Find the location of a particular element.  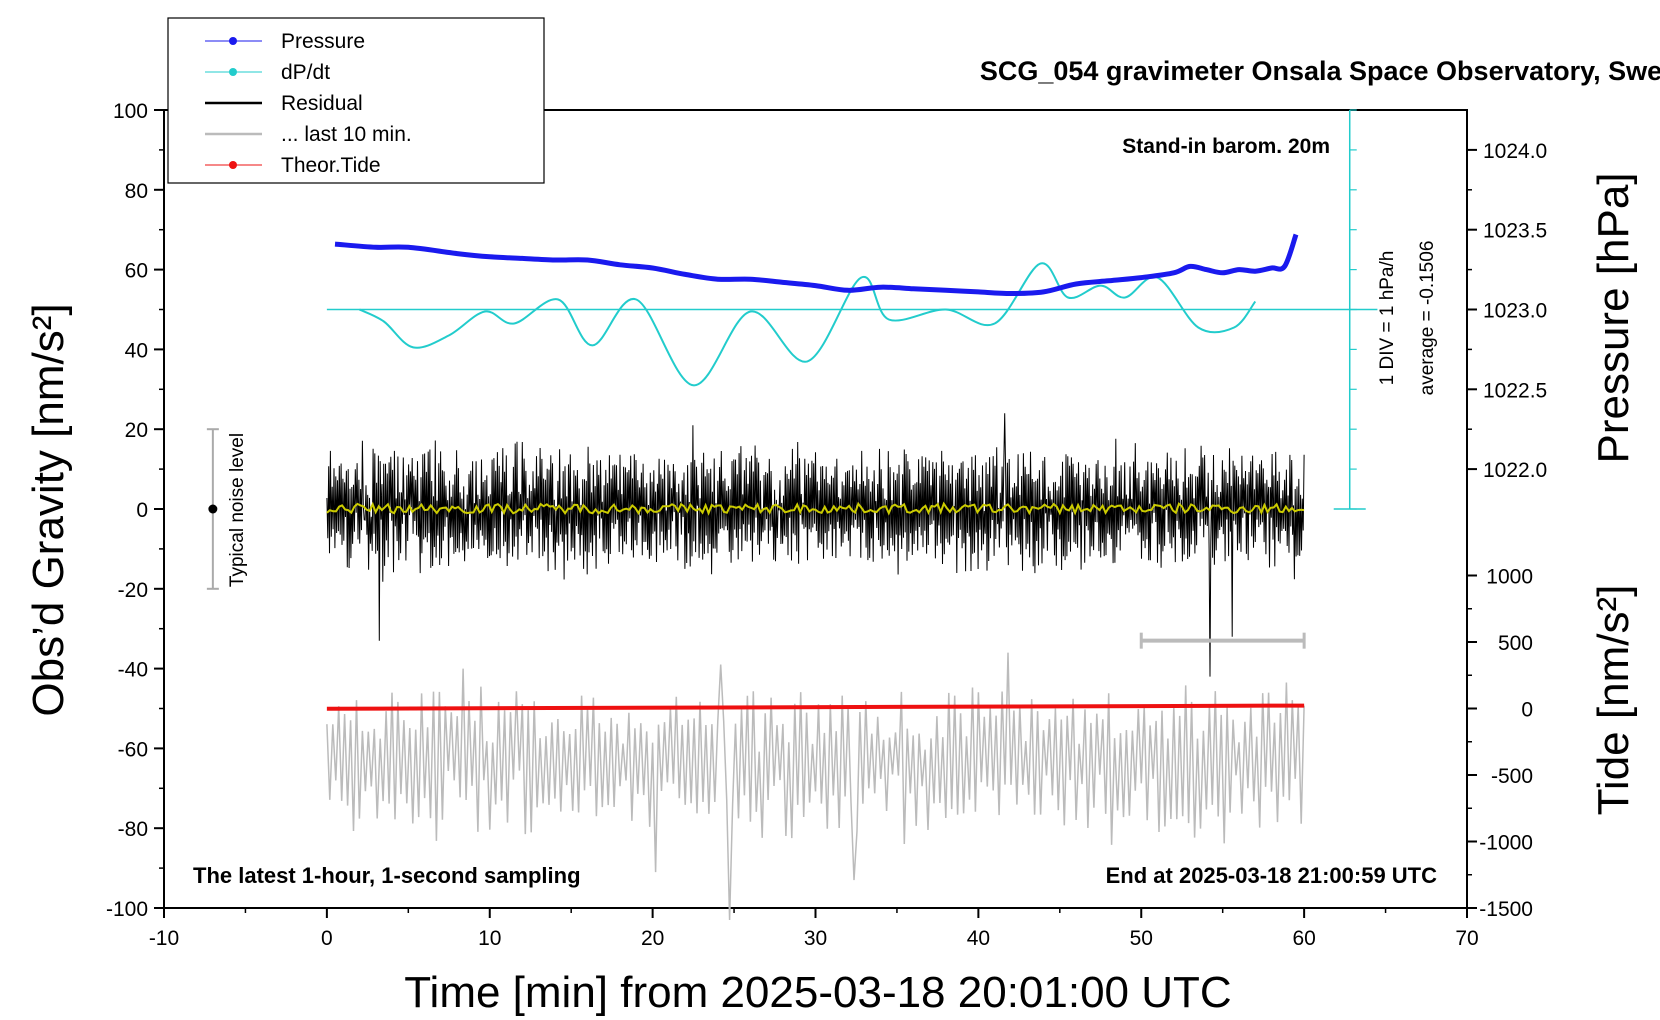

div-scale-note: 1 DIV = 1 hPa/h is located at coordinates (1387, 318).